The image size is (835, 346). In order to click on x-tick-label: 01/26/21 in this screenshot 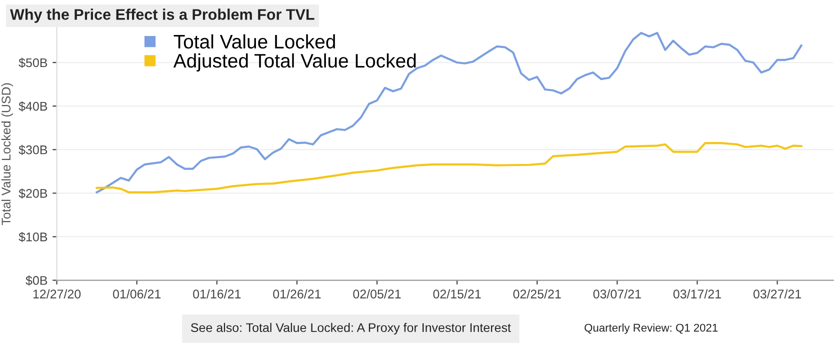, I will do `click(297, 293)`.